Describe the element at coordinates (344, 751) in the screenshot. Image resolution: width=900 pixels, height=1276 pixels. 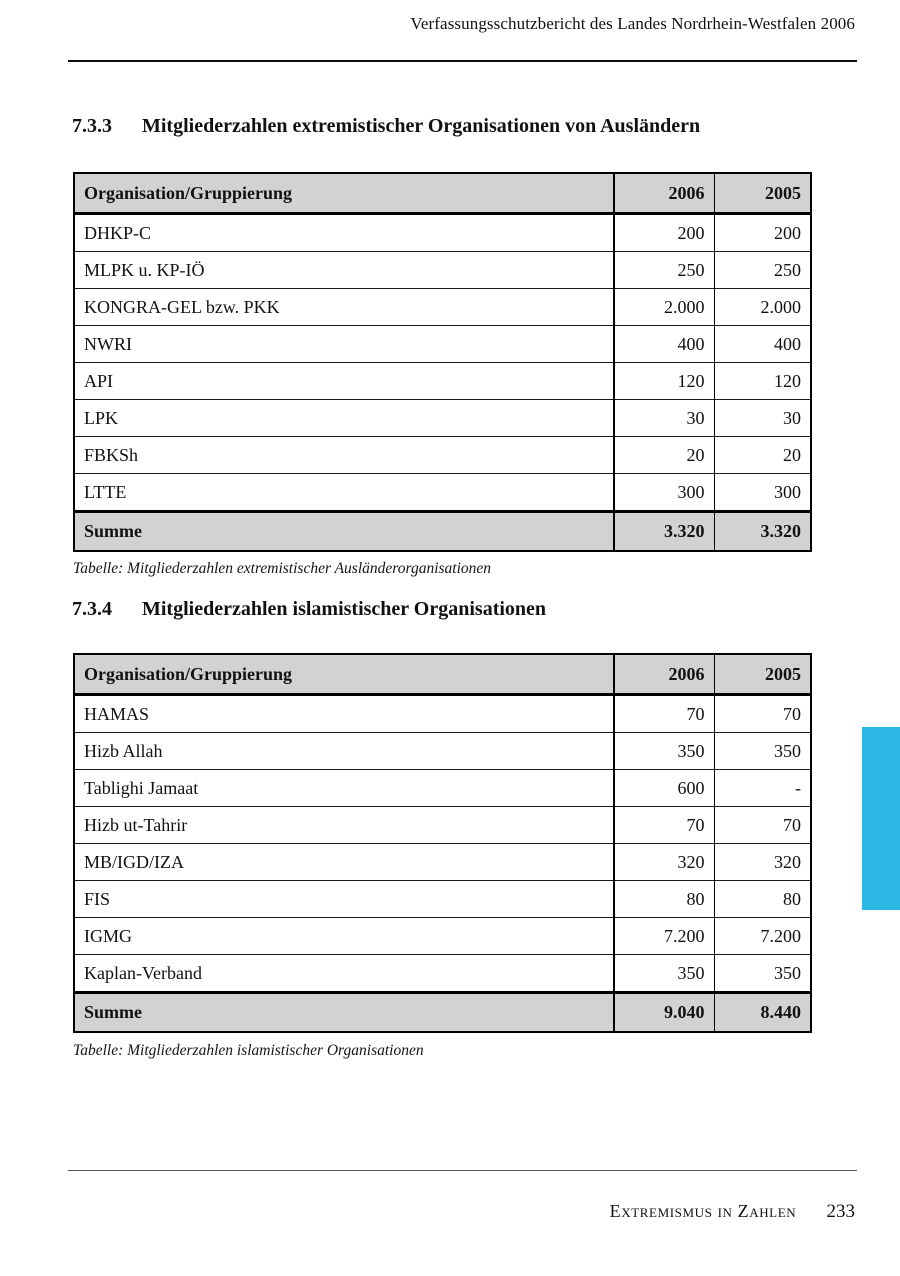
I see `organisation-cell: Hizb Allah` at that location.